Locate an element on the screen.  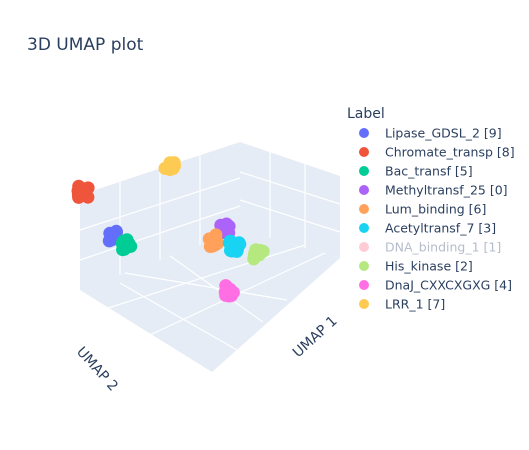
legend-item: Lipase_GDSL_2 [9] is located at coordinates (430, 133).